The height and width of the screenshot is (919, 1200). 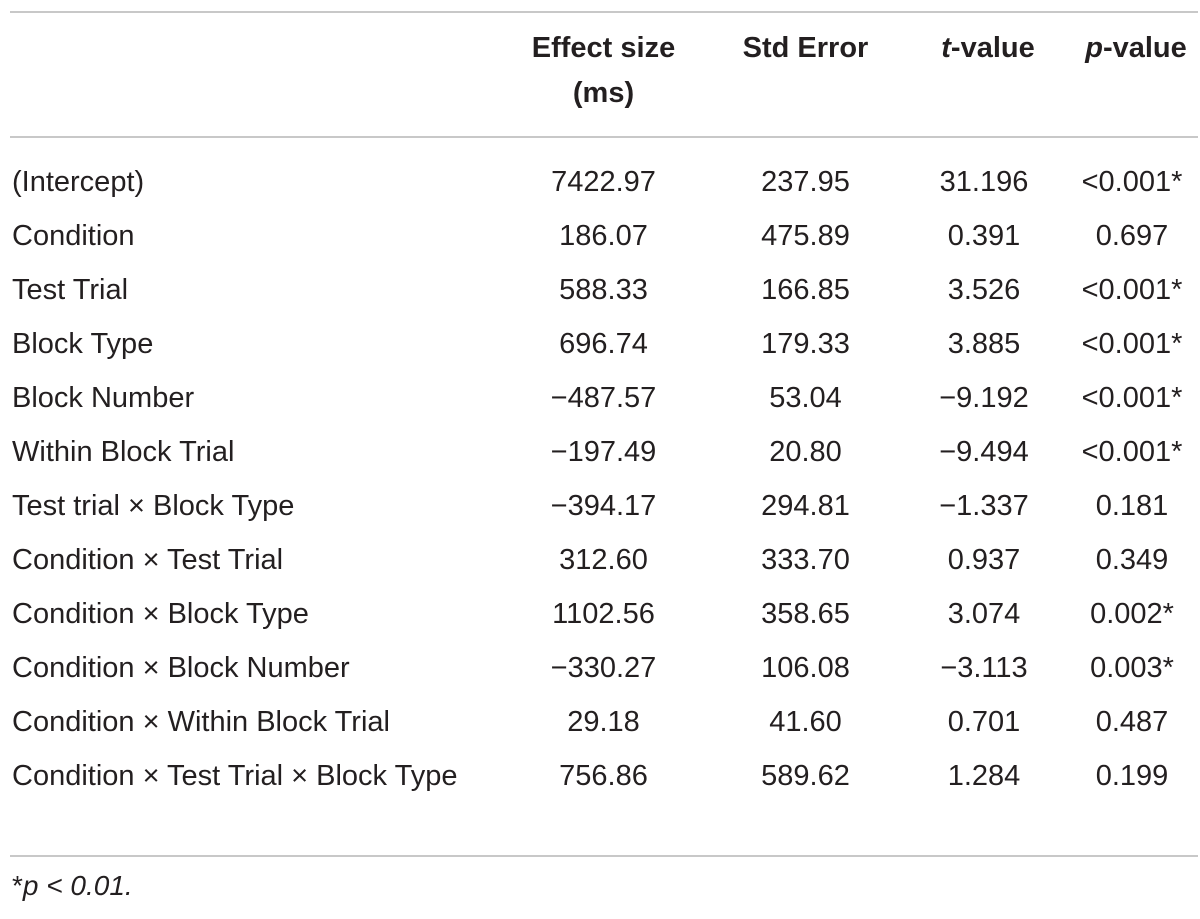 What do you see at coordinates (805, 182) in the screenshot?
I see `row-std-error: 237.95` at bounding box center [805, 182].